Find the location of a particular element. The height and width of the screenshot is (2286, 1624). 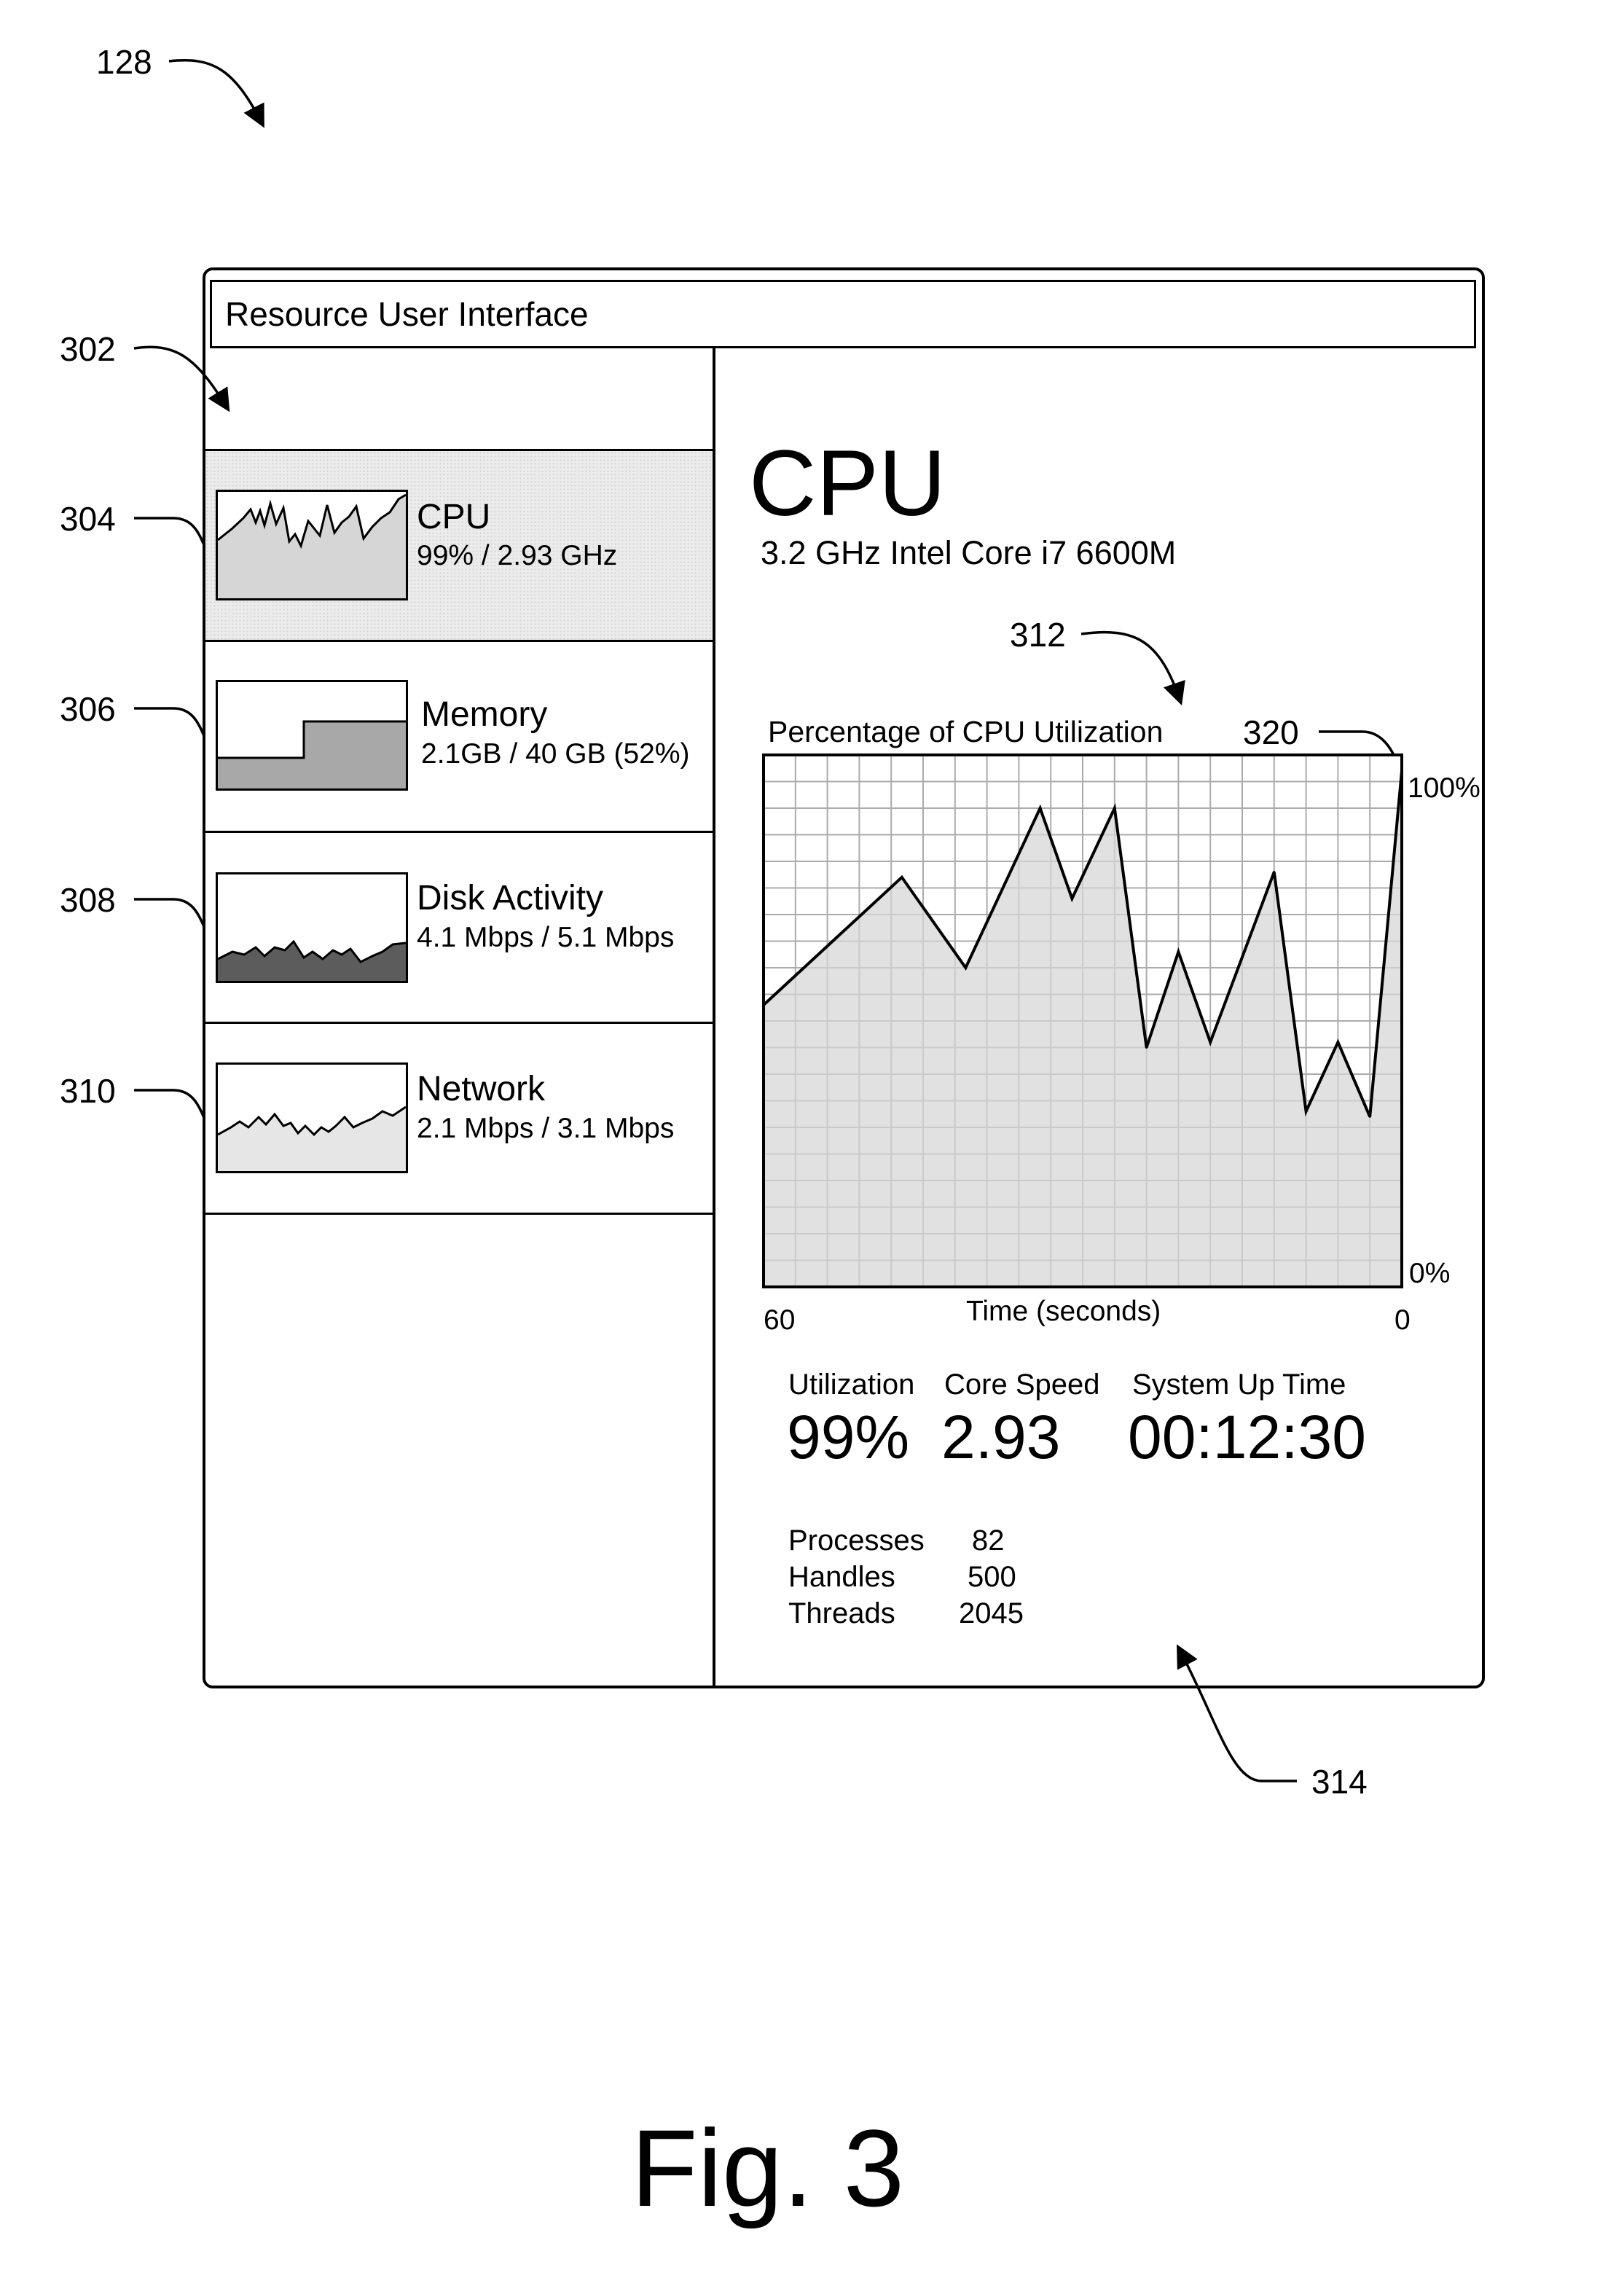

chart-title: Percentage of CPU Utilization is located at coordinates (965, 732).